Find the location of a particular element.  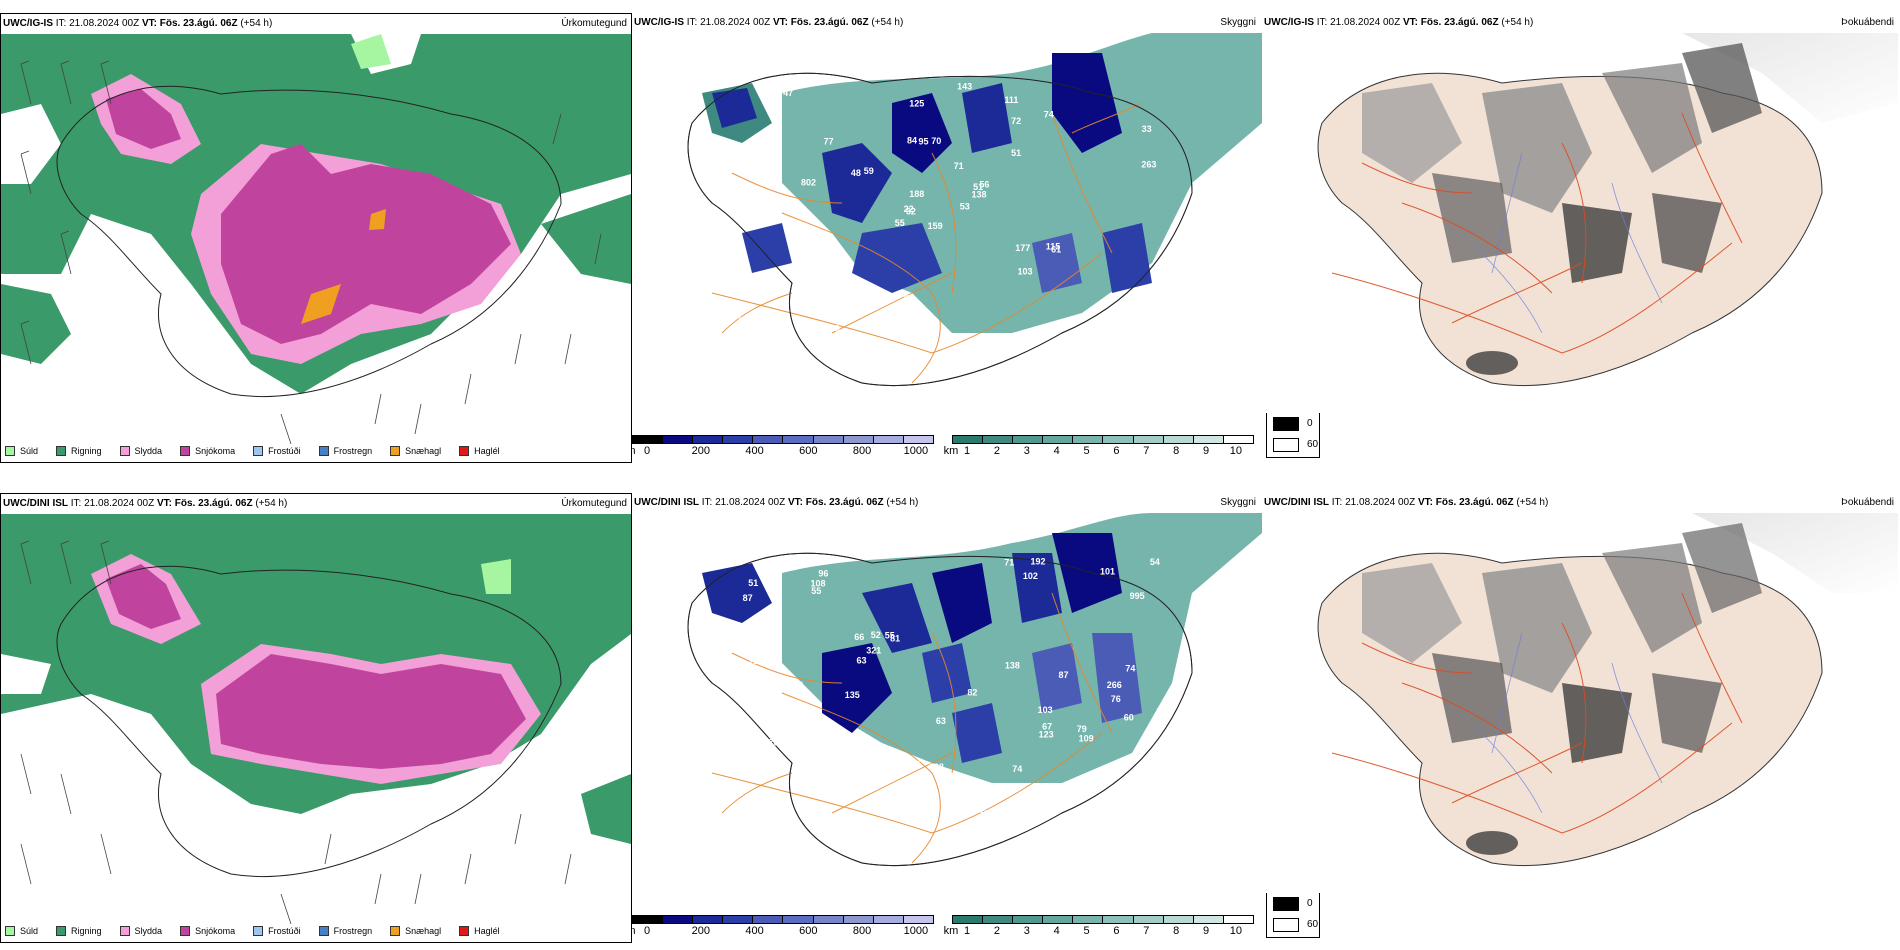

visibility-value: 54 is located at coordinates (1155, 562).